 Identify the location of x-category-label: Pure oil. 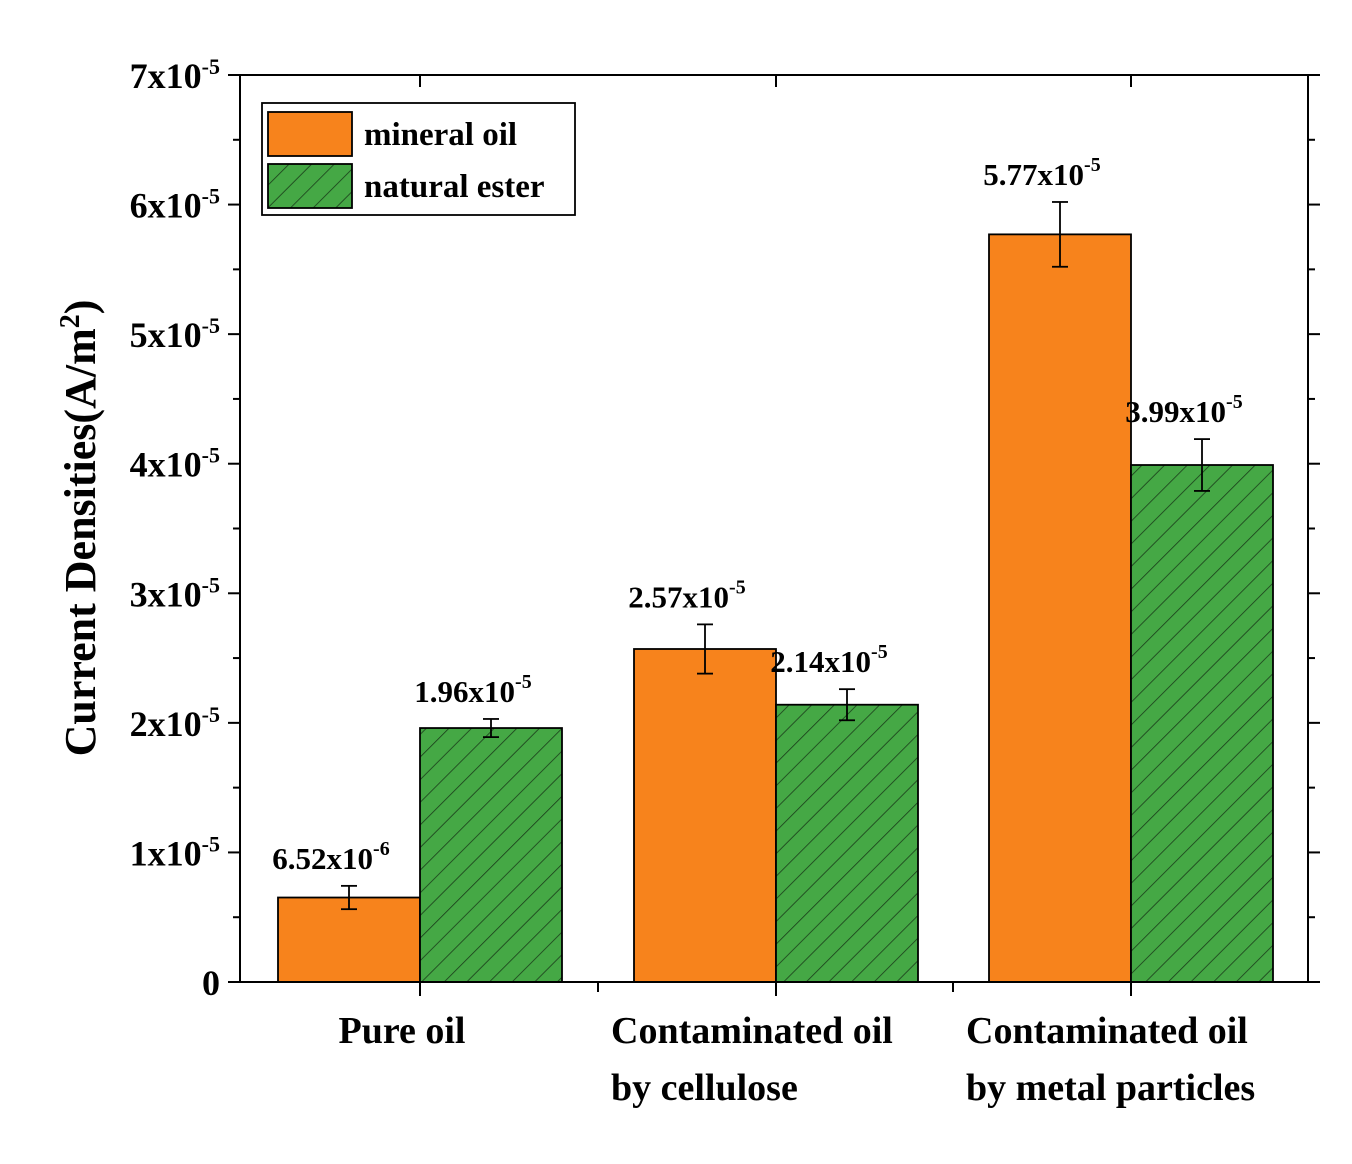
(401, 1031).